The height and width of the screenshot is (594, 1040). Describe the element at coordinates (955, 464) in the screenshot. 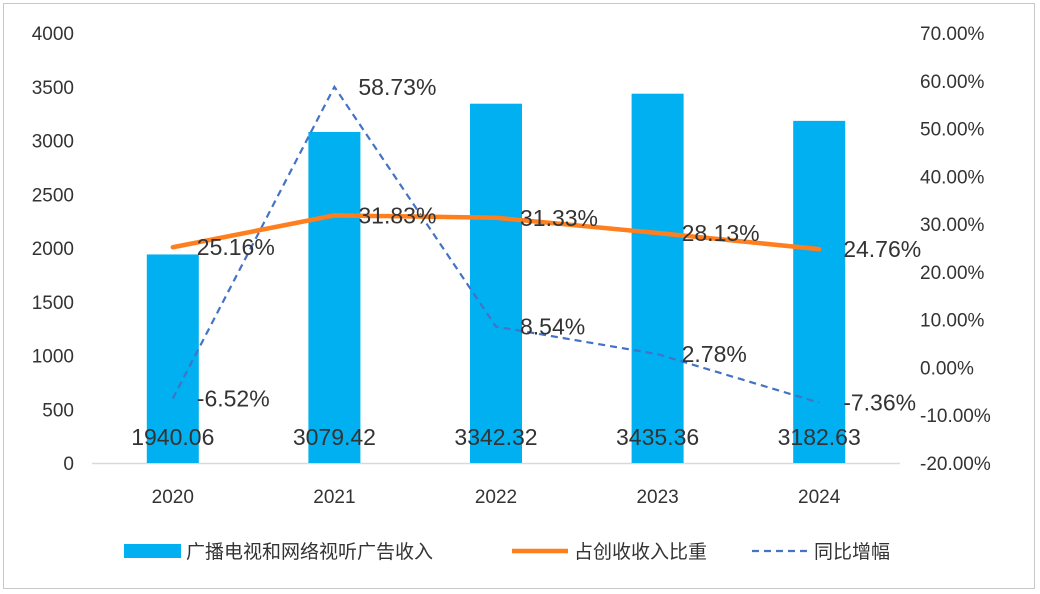

I see `y-right-tick-label: -20.00%` at that location.